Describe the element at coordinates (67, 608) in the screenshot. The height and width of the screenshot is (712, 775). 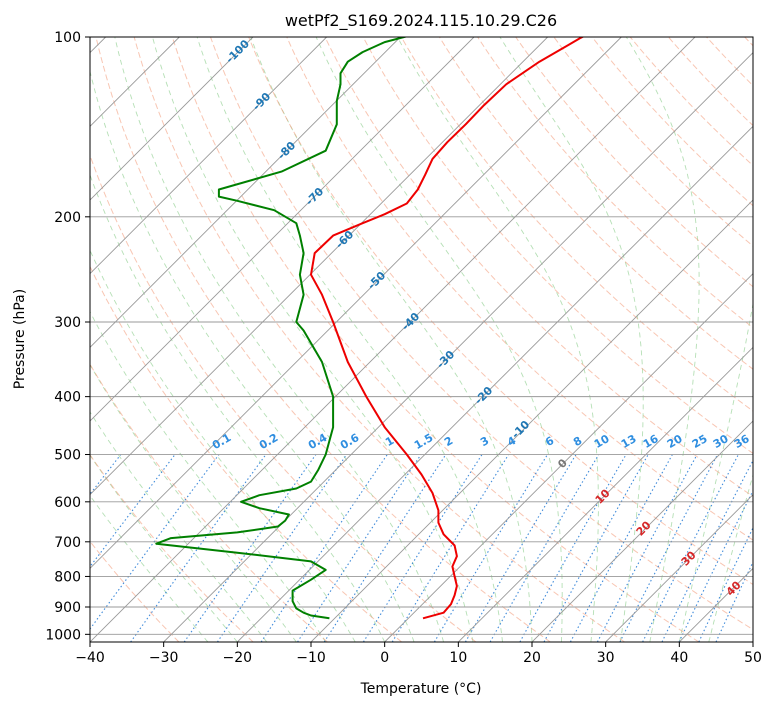
I see `y-tick-label: 900` at that location.